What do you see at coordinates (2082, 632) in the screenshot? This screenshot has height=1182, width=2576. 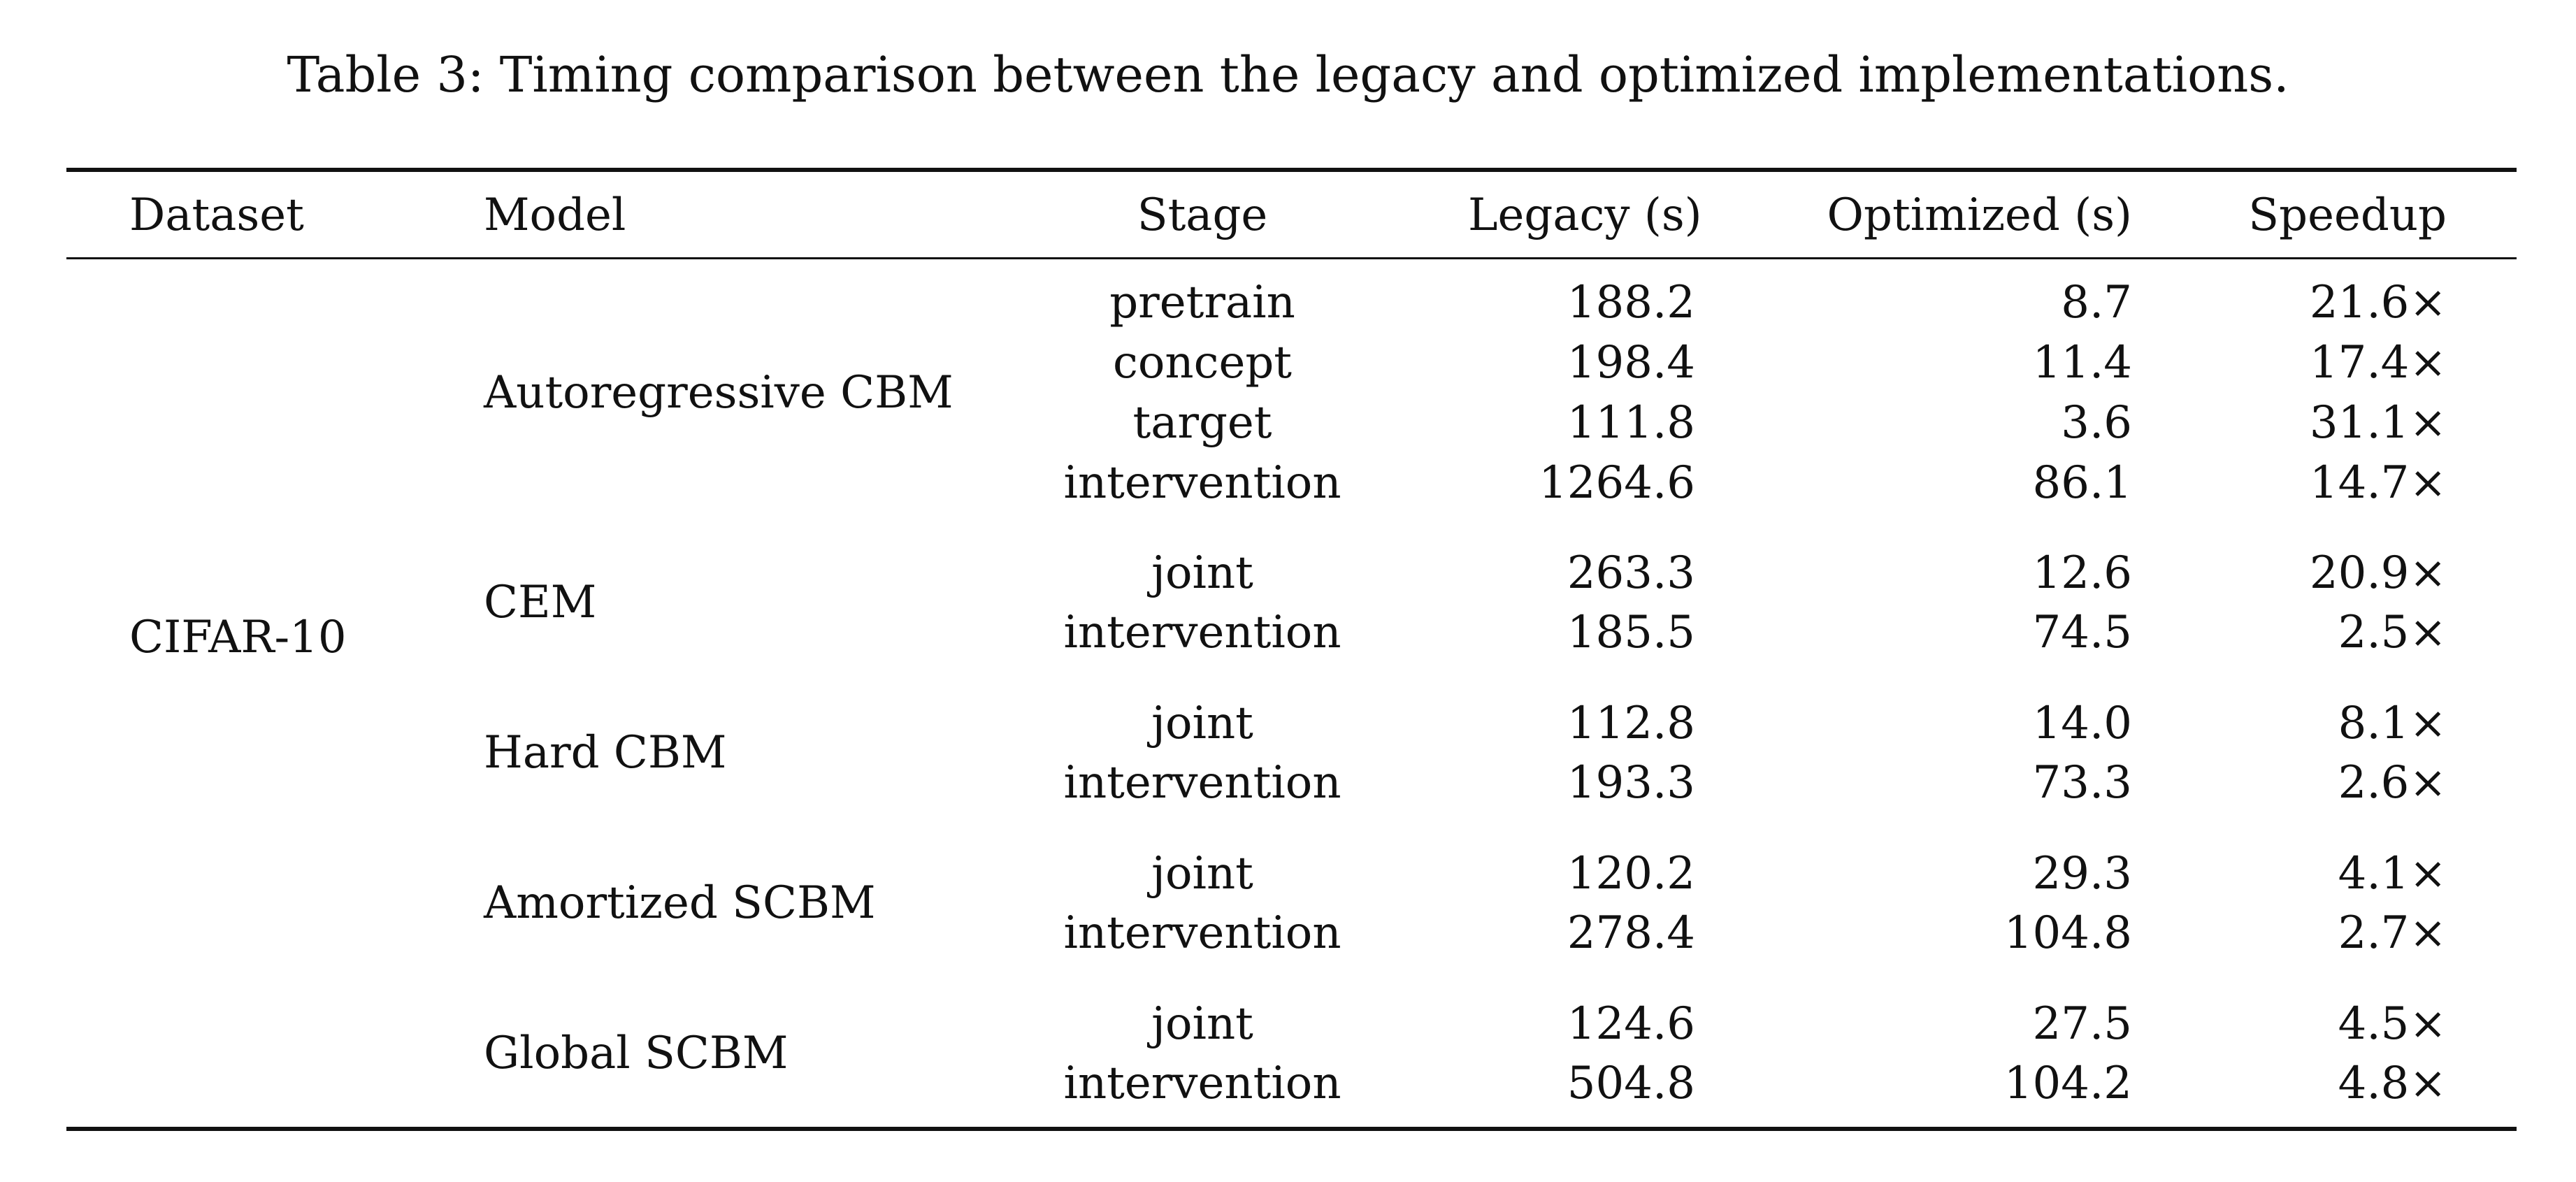 I see `optimized-cell: 74.5` at bounding box center [2082, 632].